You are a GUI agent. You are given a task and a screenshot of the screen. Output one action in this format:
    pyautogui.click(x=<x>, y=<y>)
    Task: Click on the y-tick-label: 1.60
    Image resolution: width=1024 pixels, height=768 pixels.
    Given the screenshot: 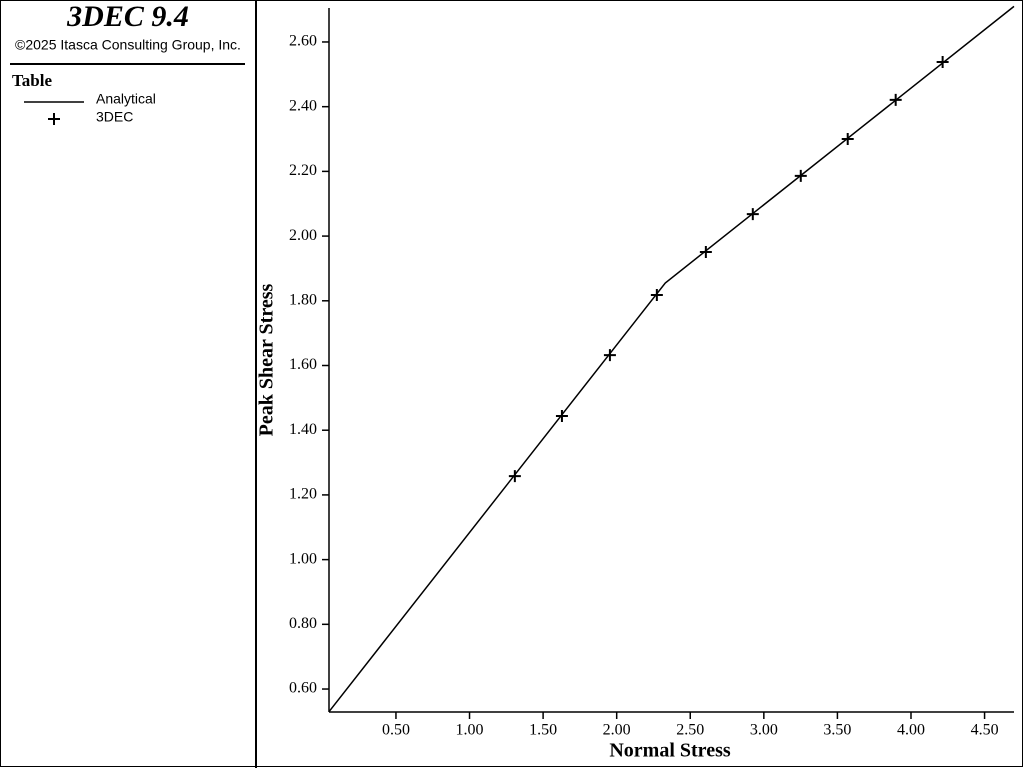 What is the action you would take?
    pyautogui.click(x=303, y=364)
    